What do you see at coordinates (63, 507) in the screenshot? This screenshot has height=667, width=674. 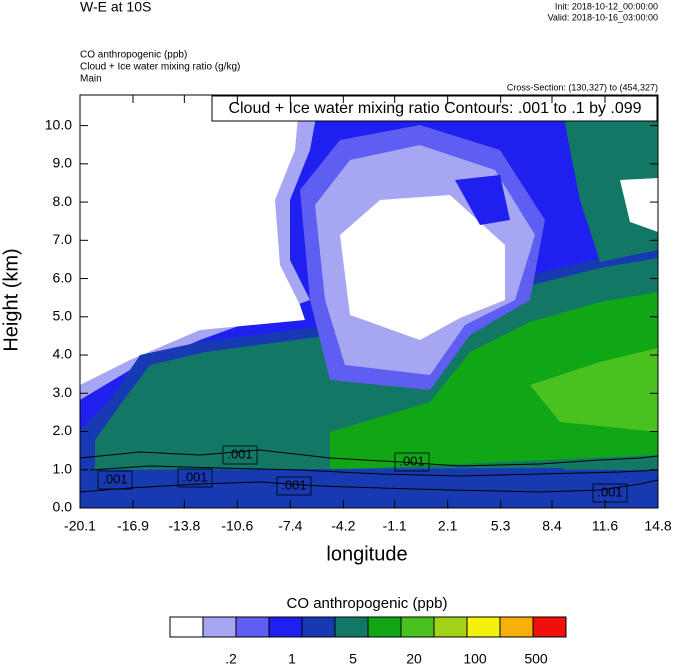 I see `y-tick-label: 0.0` at bounding box center [63, 507].